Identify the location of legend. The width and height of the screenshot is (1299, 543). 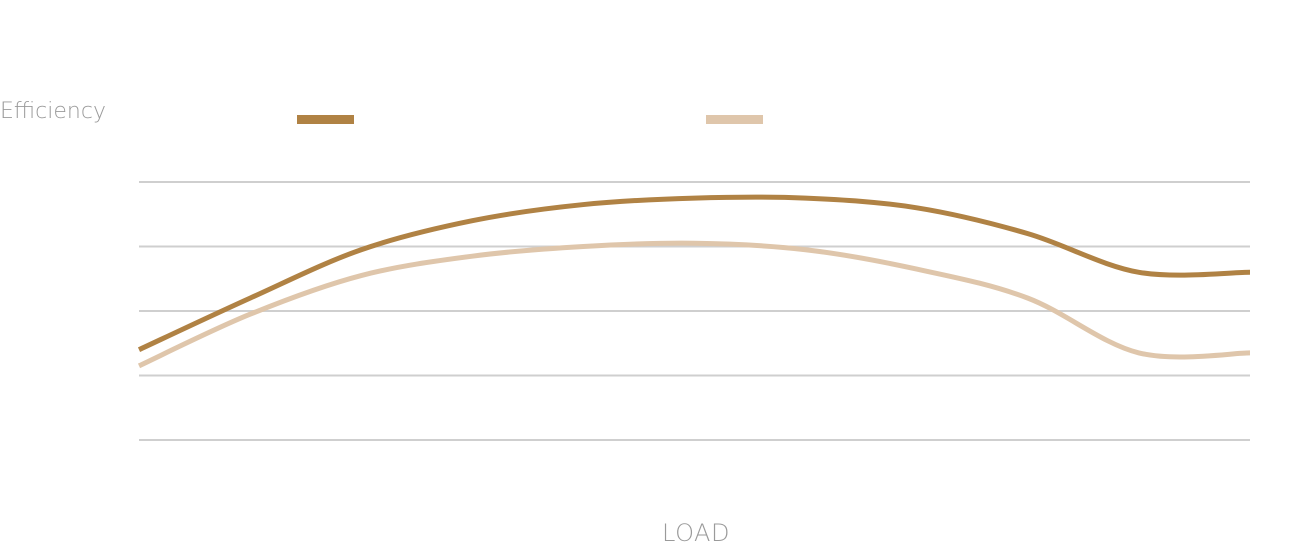
(530, 119).